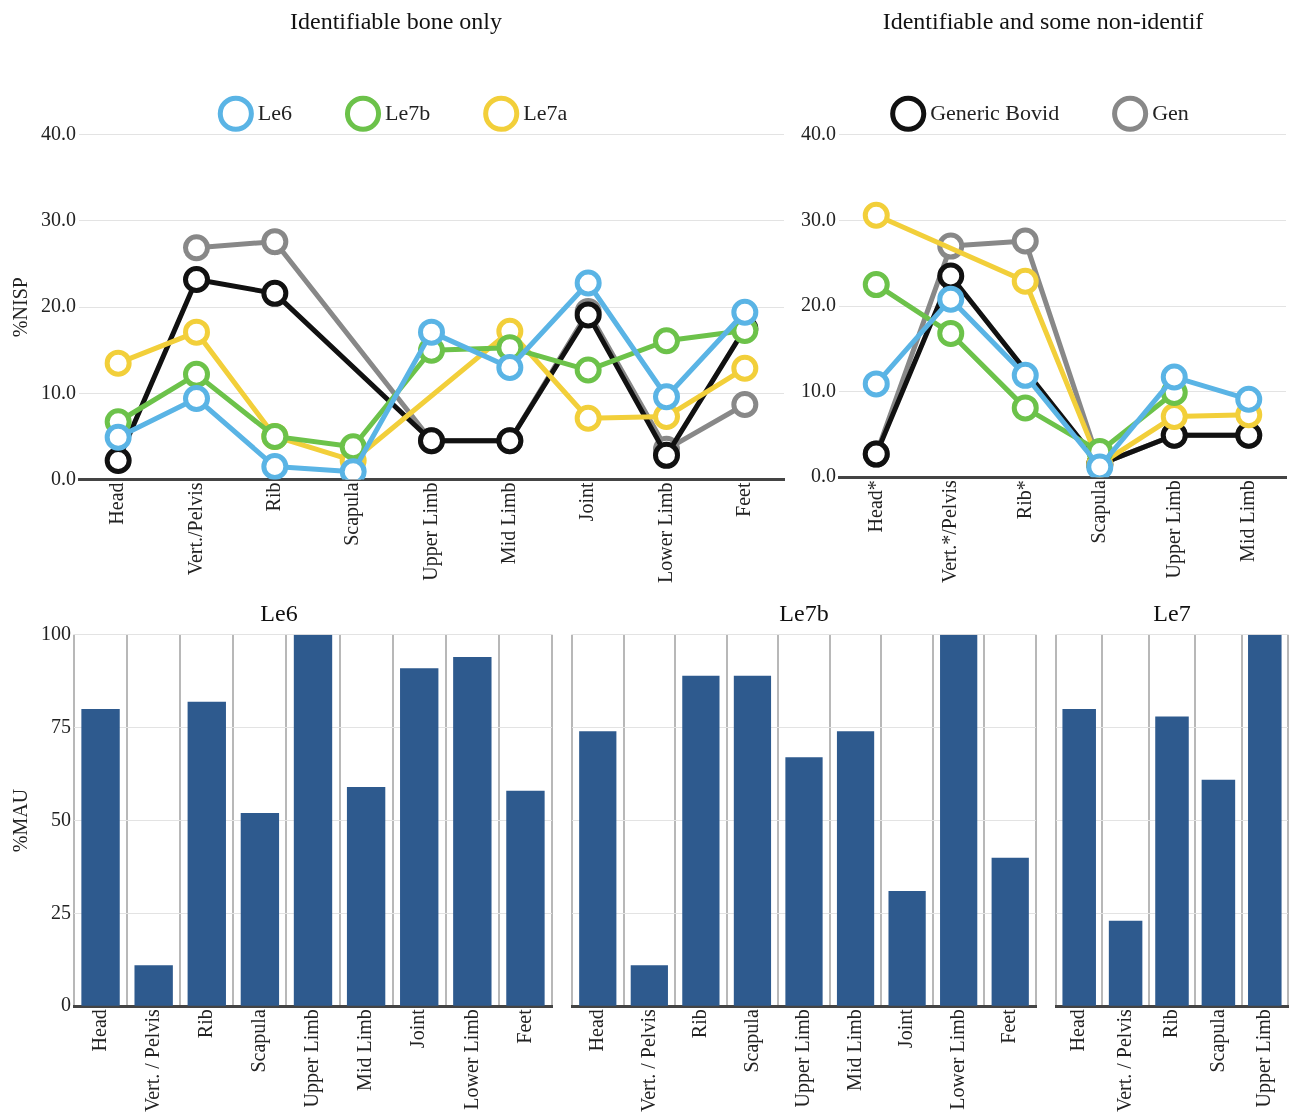  I want to click on x-tick-label: Vert./Pelvis, so click(194, 529).